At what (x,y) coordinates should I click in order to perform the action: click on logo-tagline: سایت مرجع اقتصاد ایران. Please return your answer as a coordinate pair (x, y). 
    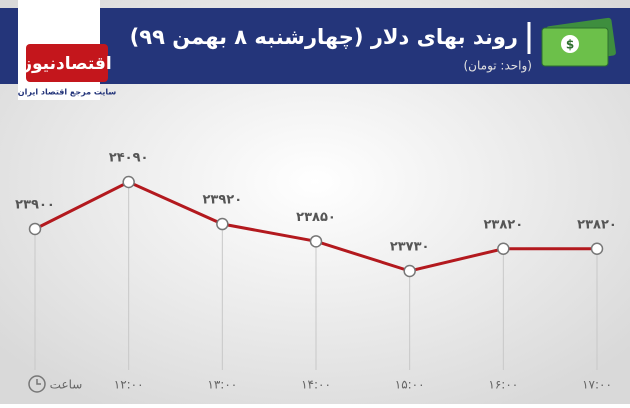
    Looking at the image, I should click on (67, 92).